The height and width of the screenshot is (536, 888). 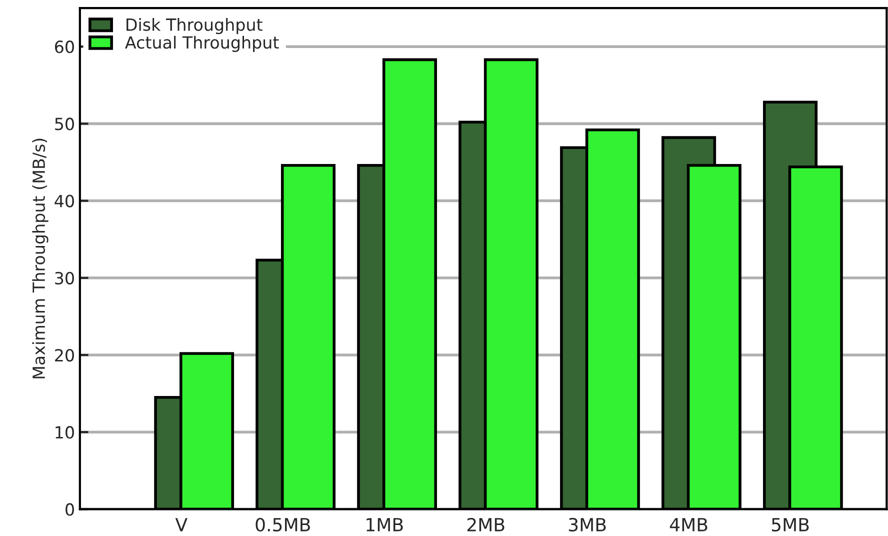 What do you see at coordinates (64, 355) in the screenshot?
I see `y-tick-label: 20` at bounding box center [64, 355].